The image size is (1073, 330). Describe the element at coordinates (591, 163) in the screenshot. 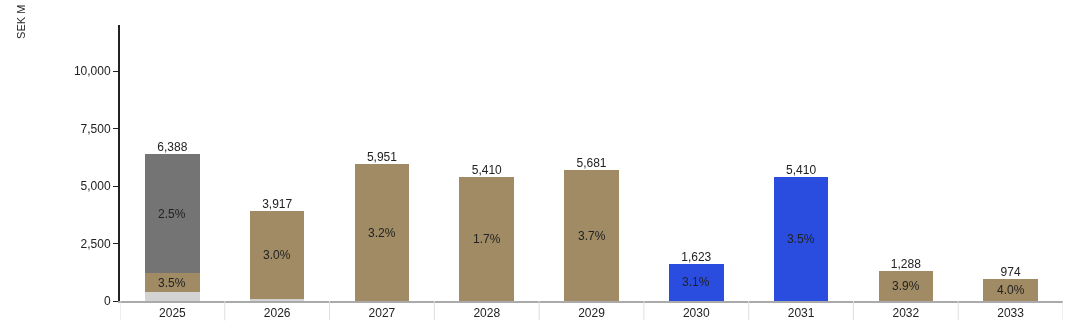

I see `total-label: 5,681` at that location.